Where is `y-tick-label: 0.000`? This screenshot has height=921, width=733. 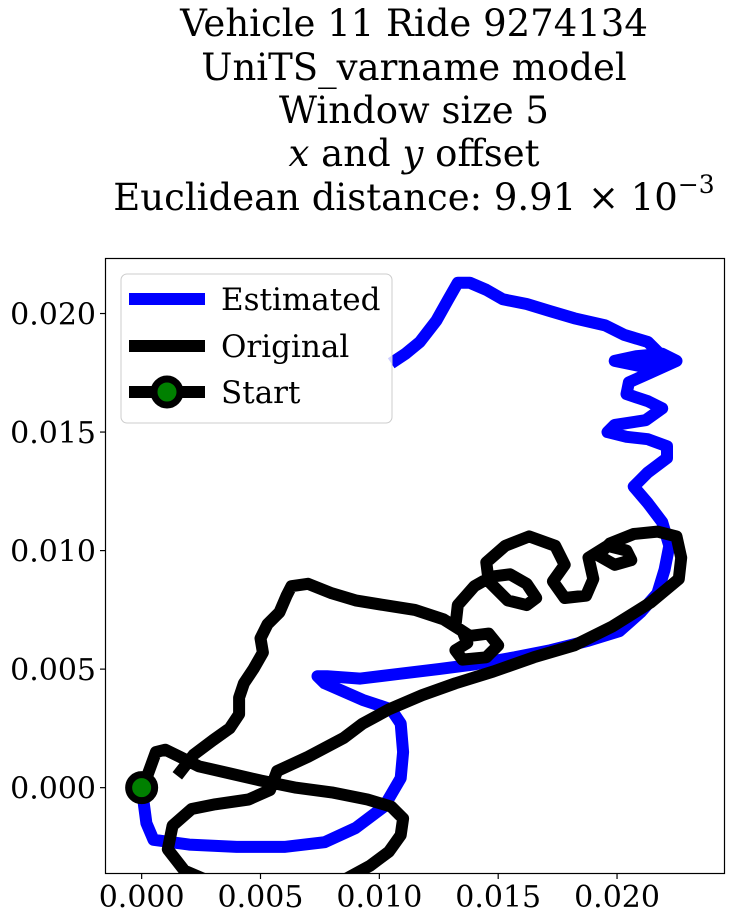 y-tick-label: 0.000 is located at coordinates (53, 789).